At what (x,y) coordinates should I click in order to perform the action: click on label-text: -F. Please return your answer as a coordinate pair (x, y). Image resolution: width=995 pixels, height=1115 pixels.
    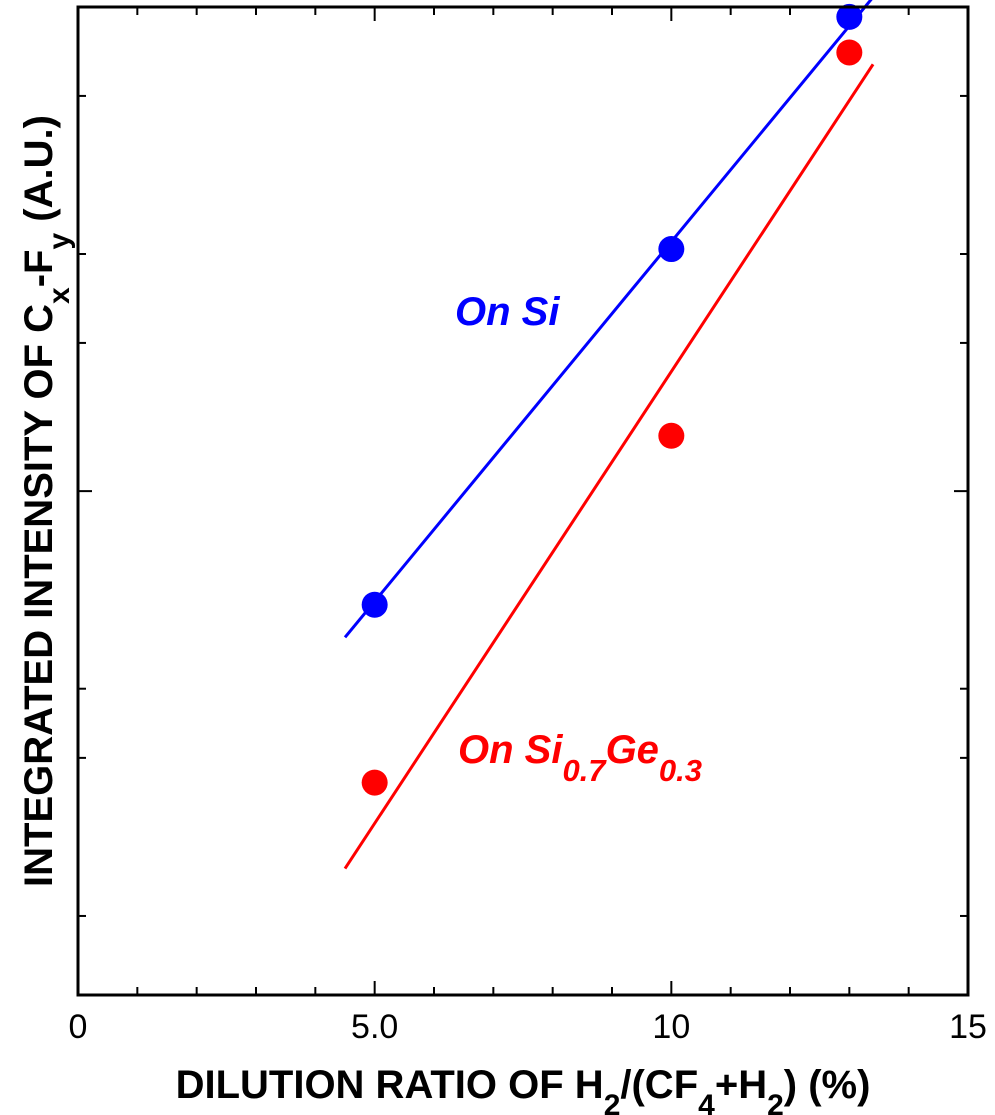
    Looking at the image, I should click on (39, 269).